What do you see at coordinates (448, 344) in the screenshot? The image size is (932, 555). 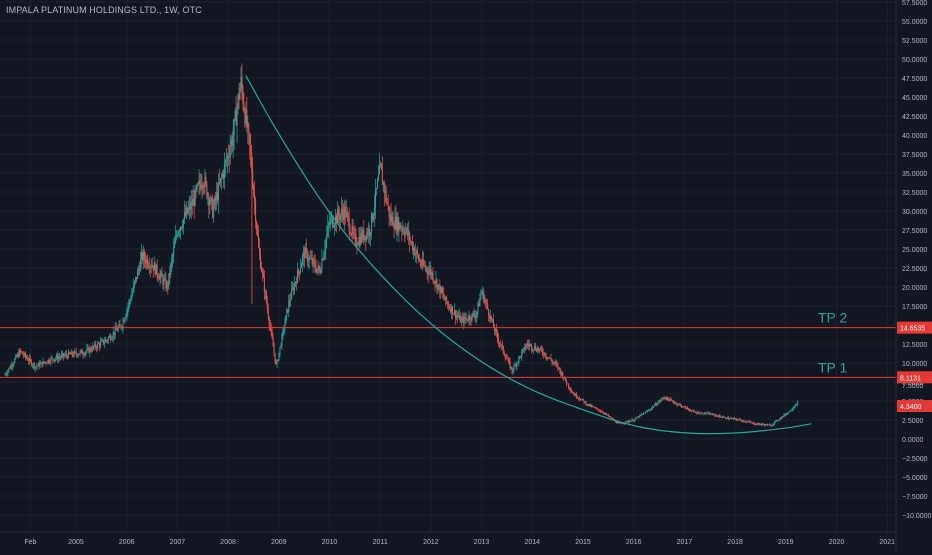 I see `horizontal-lines-layer: TP 2 TP 1` at bounding box center [448, 344].